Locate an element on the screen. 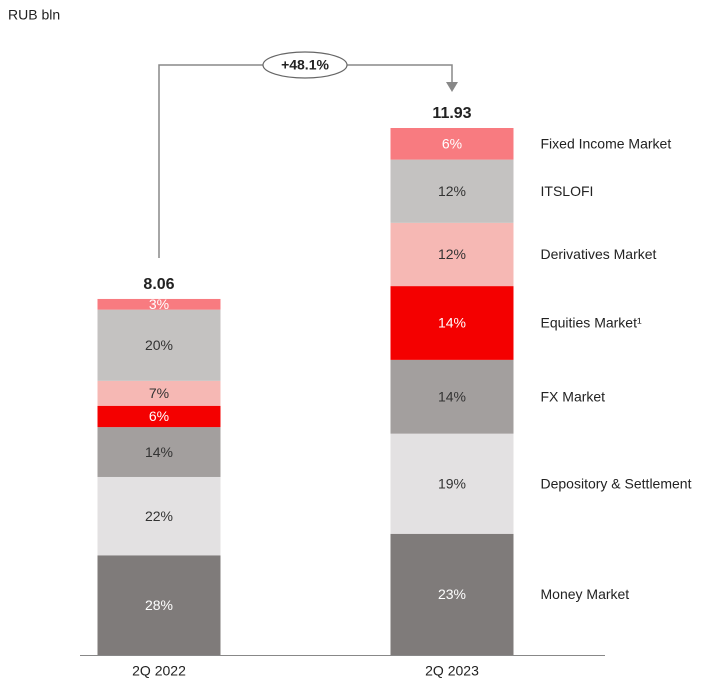 This screenshot has width=716, height=684. legend-label: Fixed Income Market is located at coordinates (606, 144).